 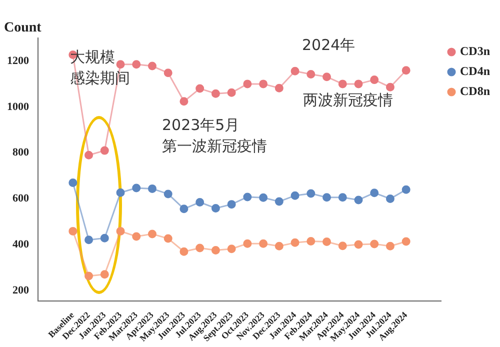 What do you see at coordinates (100, 67) in the screenshot?
I see `annotation: 大规模感染期间` at bounding box center [100, 67].